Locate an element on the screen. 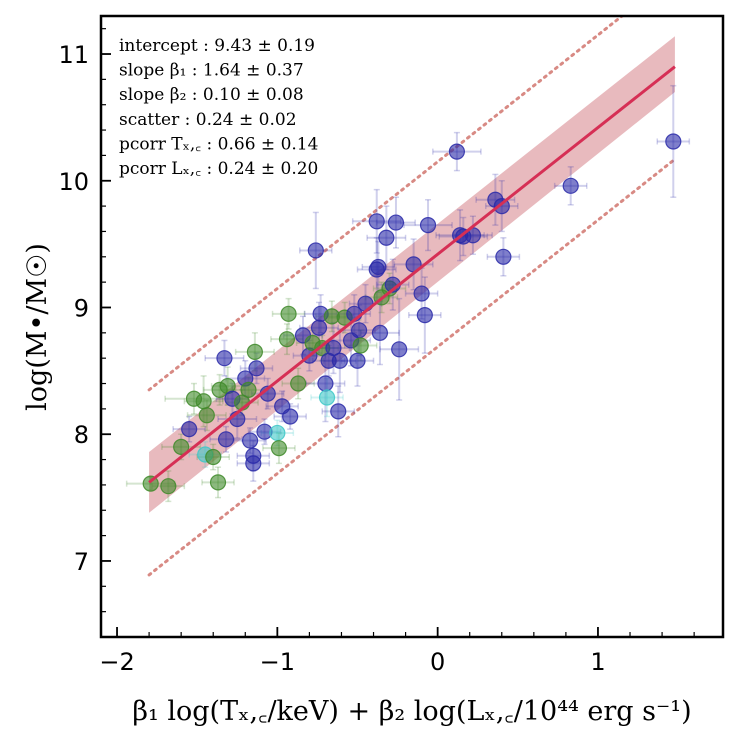  y-tick-label: 10 is located at coordinates (73, 182).